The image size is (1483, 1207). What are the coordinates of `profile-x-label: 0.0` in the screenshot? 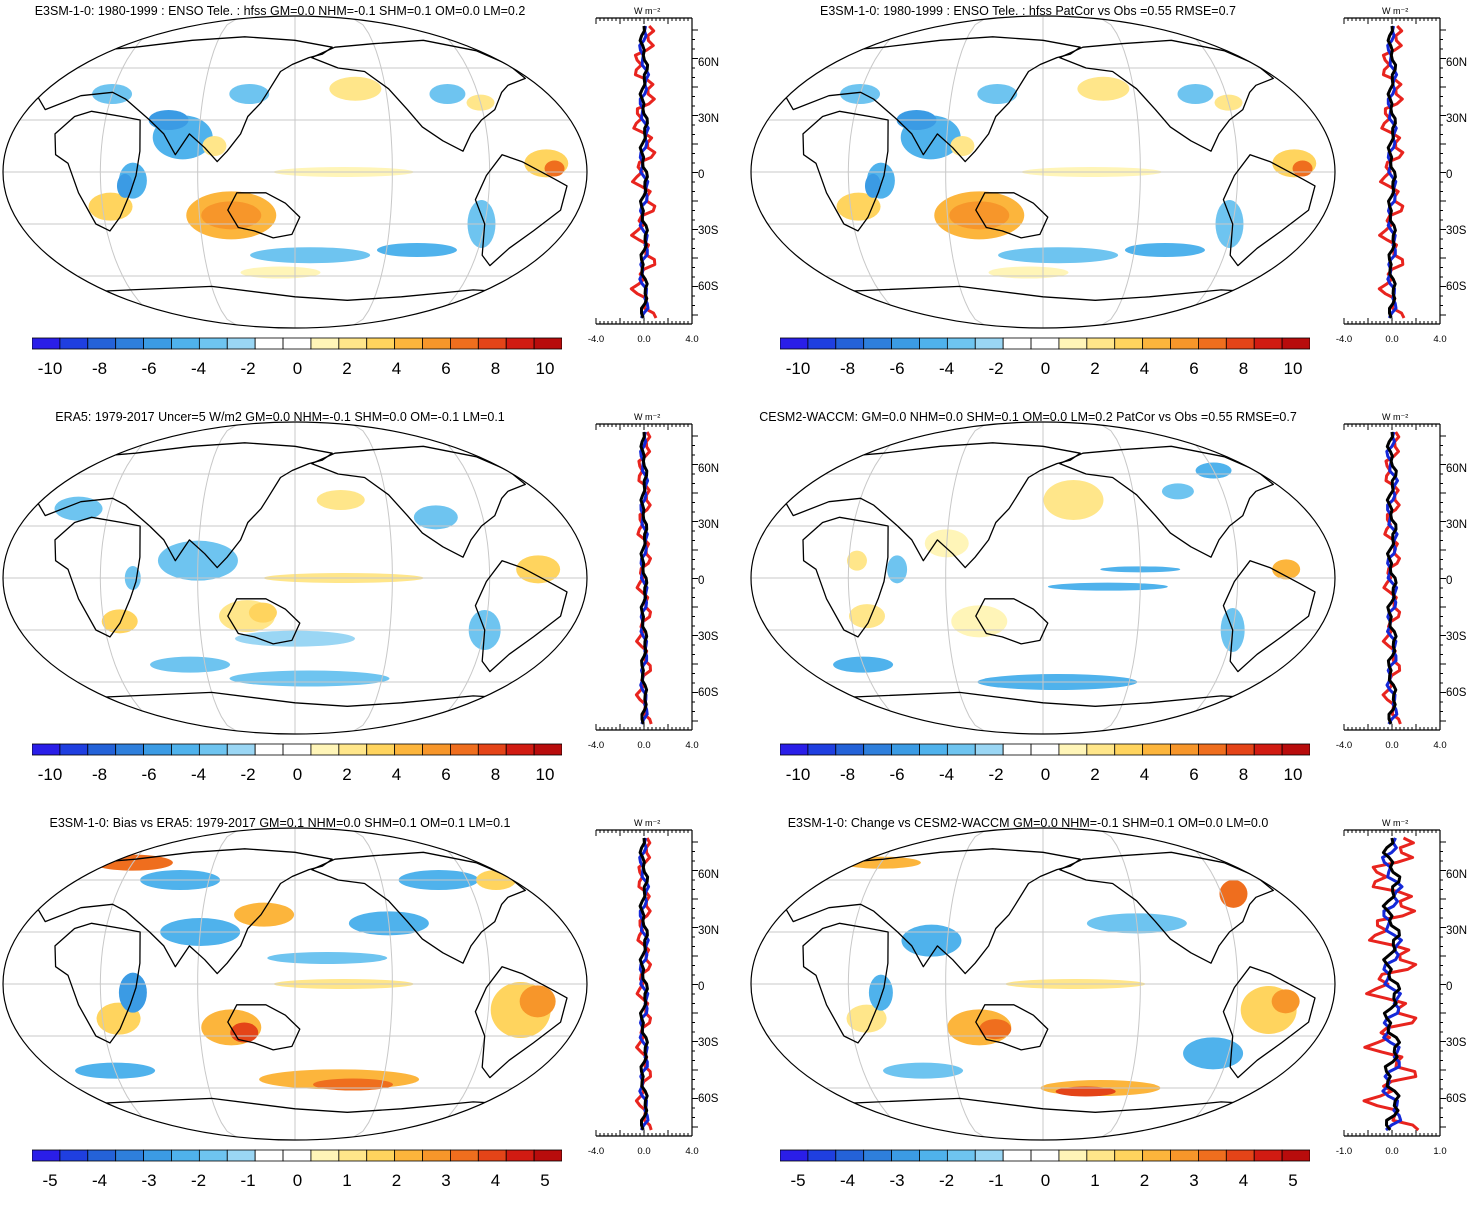 It's located at (643, 1151).